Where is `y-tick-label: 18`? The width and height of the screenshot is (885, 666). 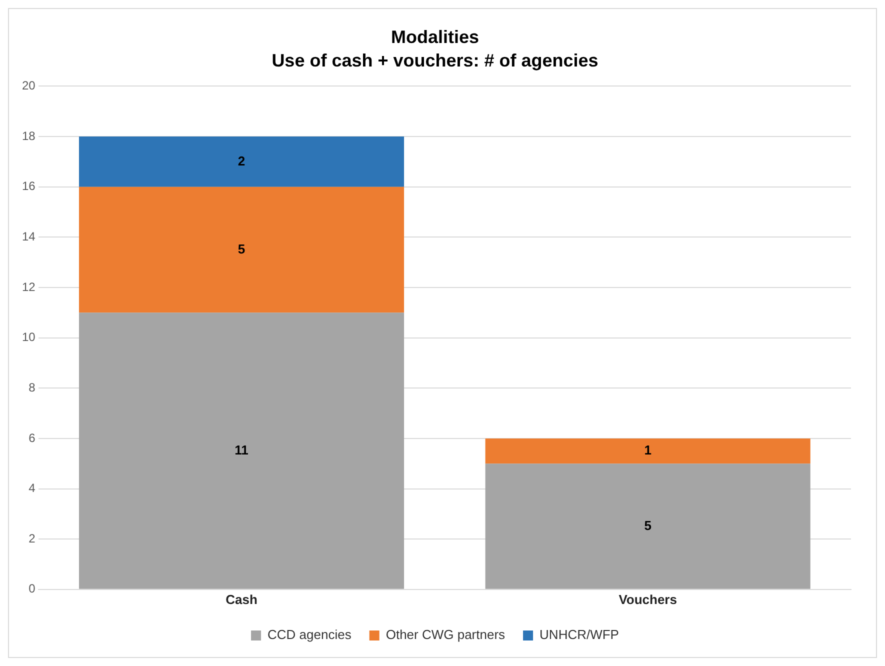
y-tick-label: 18 is located at coordinates (29, 135).